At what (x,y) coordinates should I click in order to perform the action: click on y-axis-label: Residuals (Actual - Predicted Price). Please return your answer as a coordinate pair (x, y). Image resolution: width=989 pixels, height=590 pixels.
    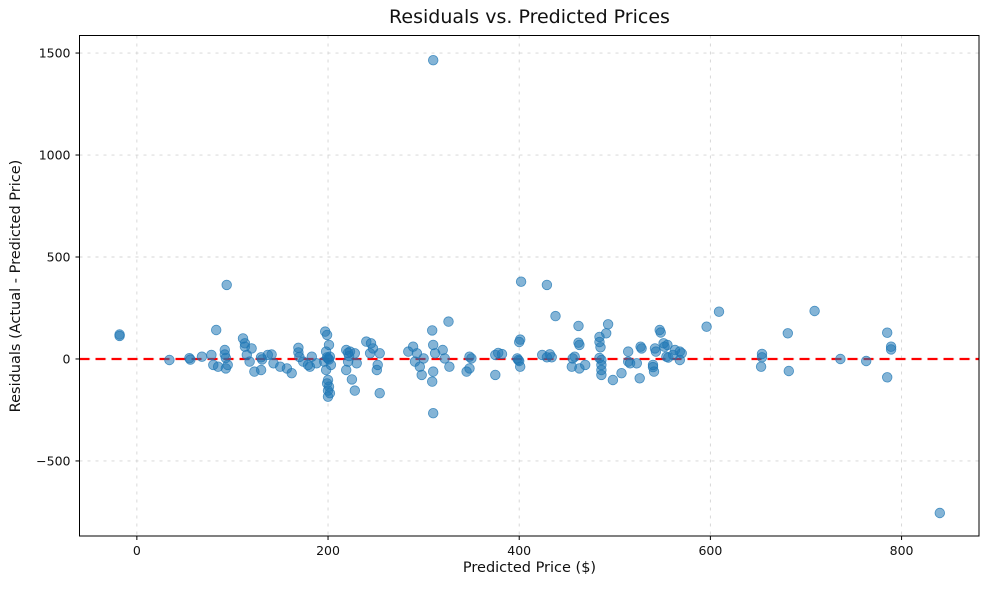
    Looking at the image, I should click on (16, 286).